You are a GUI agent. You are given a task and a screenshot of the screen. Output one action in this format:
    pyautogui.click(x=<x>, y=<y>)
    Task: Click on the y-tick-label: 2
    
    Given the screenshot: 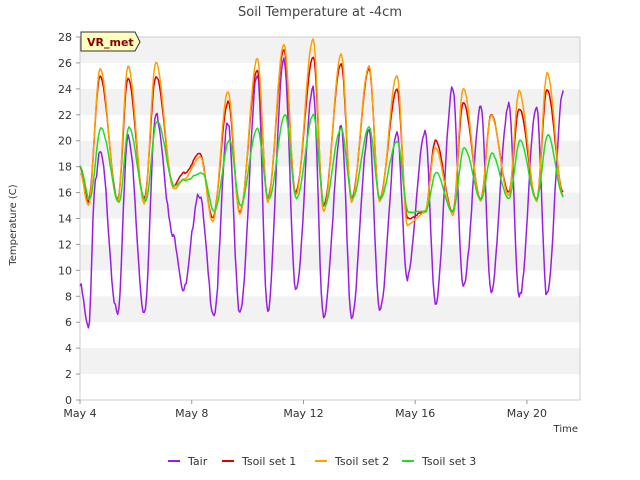 What is the action you would take?
    pyautogui.click(x=68, y=374)
    